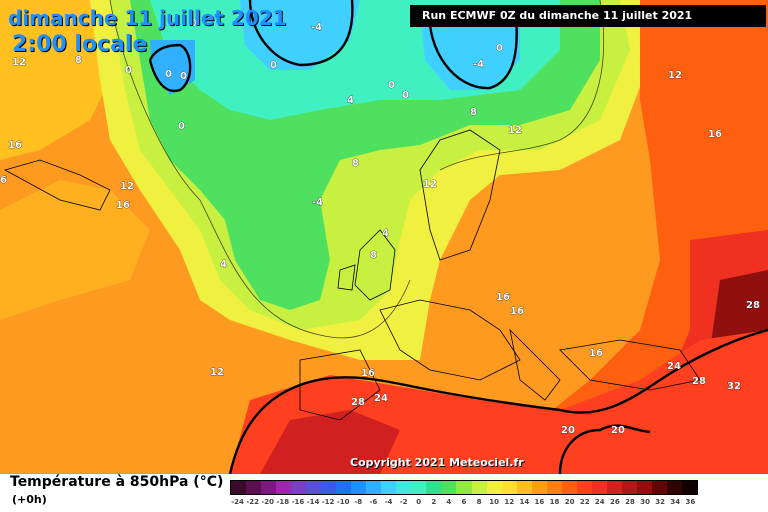 The image size is (768, 512). I want to click on legend-value: -12, so click(328, 502).